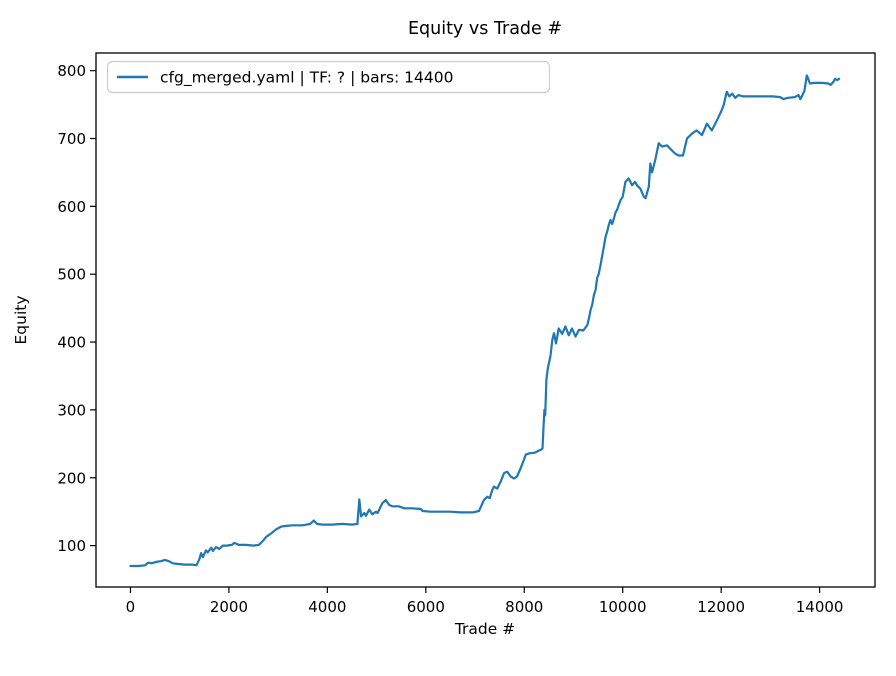 This screenshot has height=676, width=896. I want to click on y-tick-label: 700, so click(71, 139).